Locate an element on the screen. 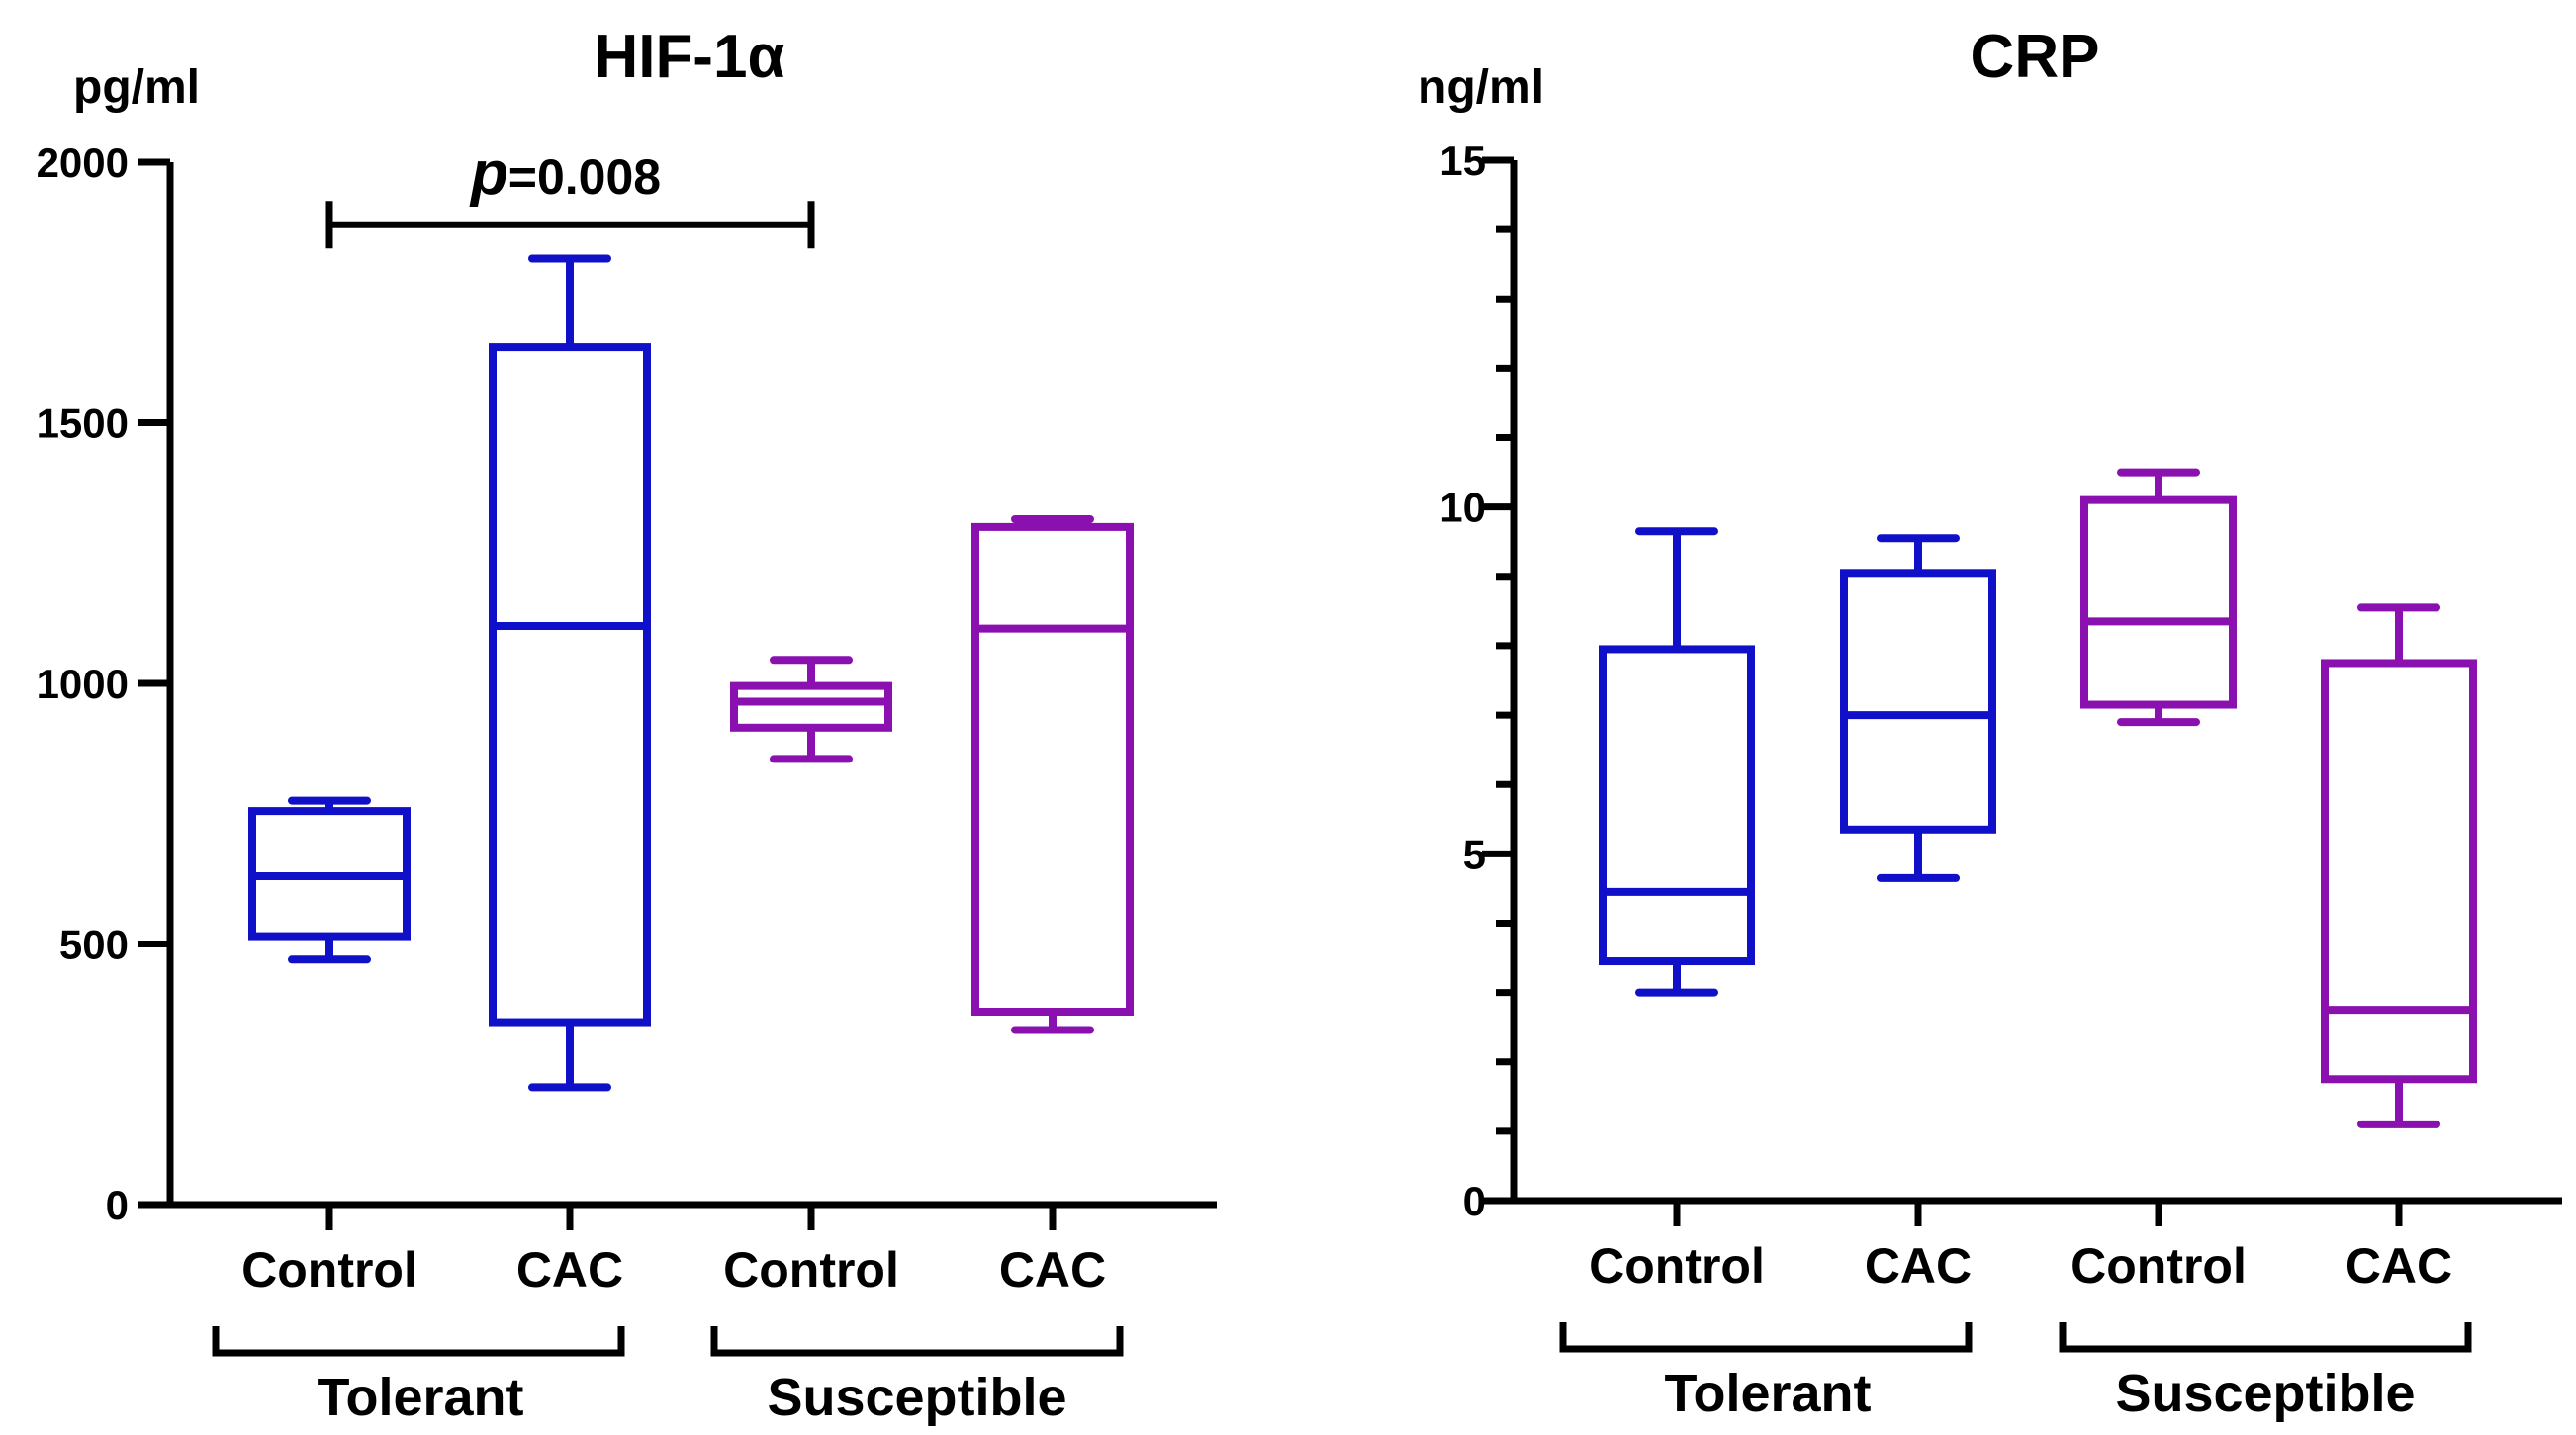 The height and width of the screenshot is (1435, 2576). crp-group-label-susceptible: Susceptible is located at coordinates (2265, 1393).